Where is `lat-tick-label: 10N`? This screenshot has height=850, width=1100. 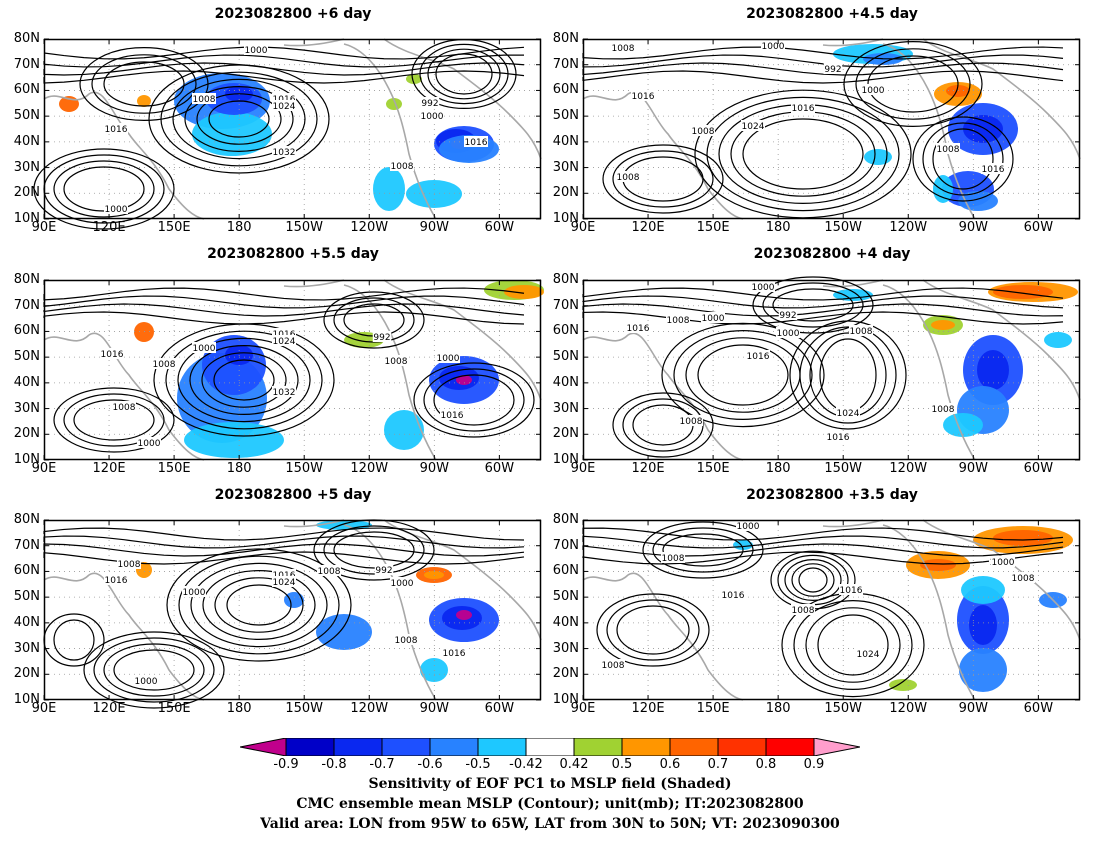
lat-tick-label: 10N is located at coordinates (565, 218).